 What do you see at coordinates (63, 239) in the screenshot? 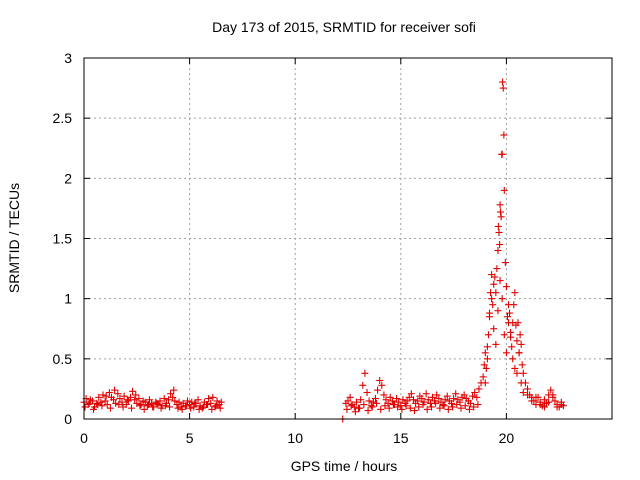
I see `y-tick-label: 1.5` at bounding box center [63, 239].